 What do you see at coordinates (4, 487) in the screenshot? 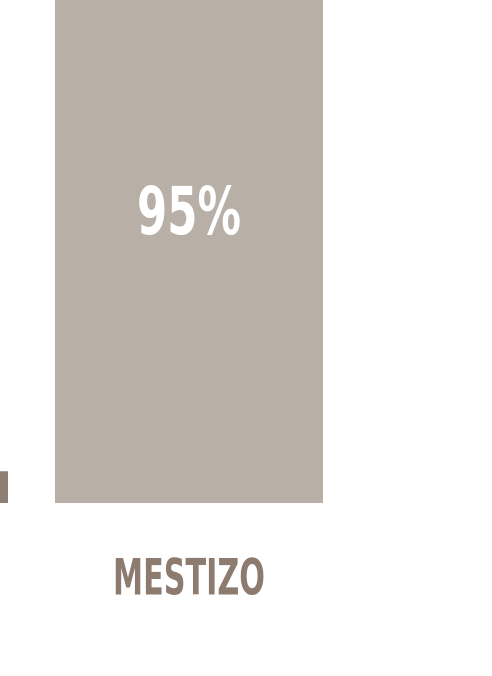
I see `bar` at bounding box center [4, 487].